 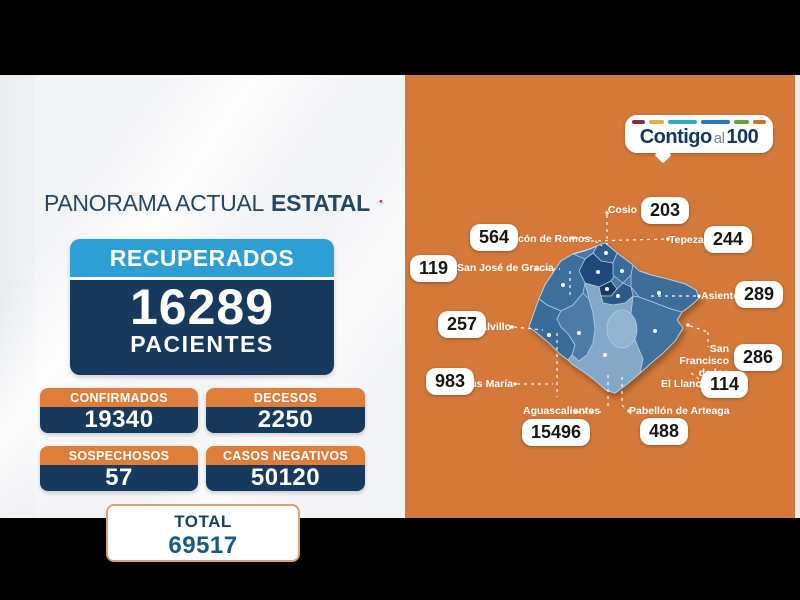 I want to click on stat-label: CONFIRMADOS, so click(x=119, y=397).